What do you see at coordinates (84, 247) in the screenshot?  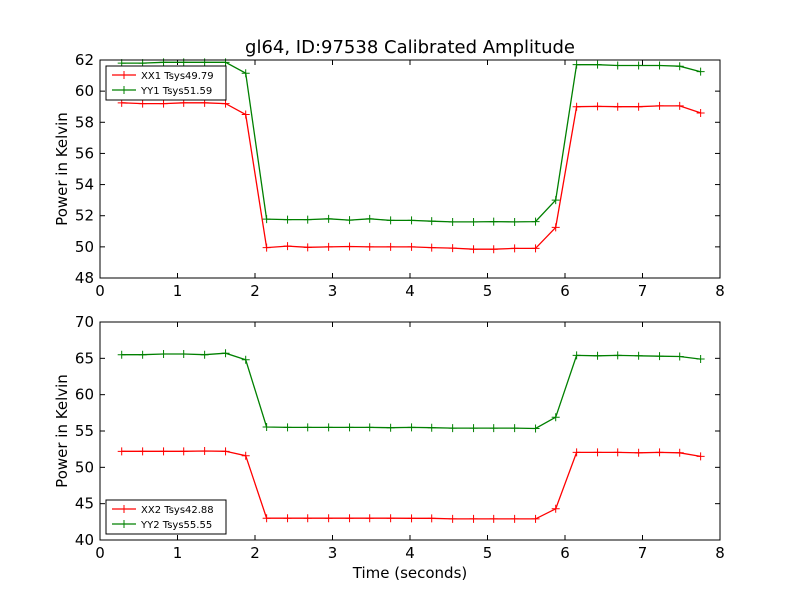 I see `y-tick-label: 50` at bounding box center [84, 247].